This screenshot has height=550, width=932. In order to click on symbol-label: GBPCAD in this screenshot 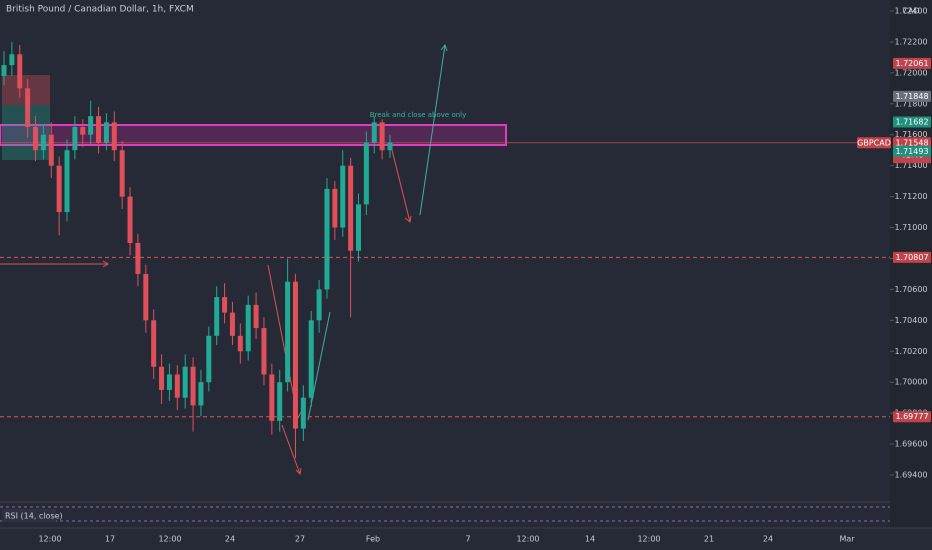, I will do `click(874, 142)`.